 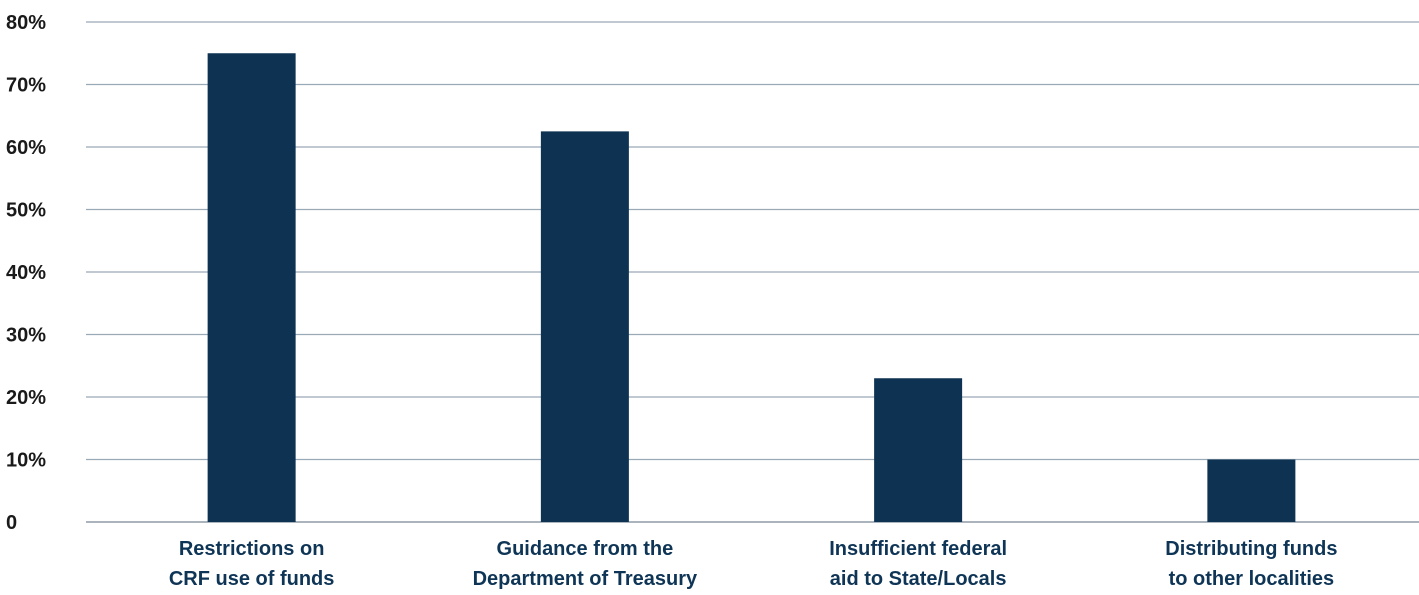 I want to click on y-tick-label: 60%, so click(x=26, y=148).